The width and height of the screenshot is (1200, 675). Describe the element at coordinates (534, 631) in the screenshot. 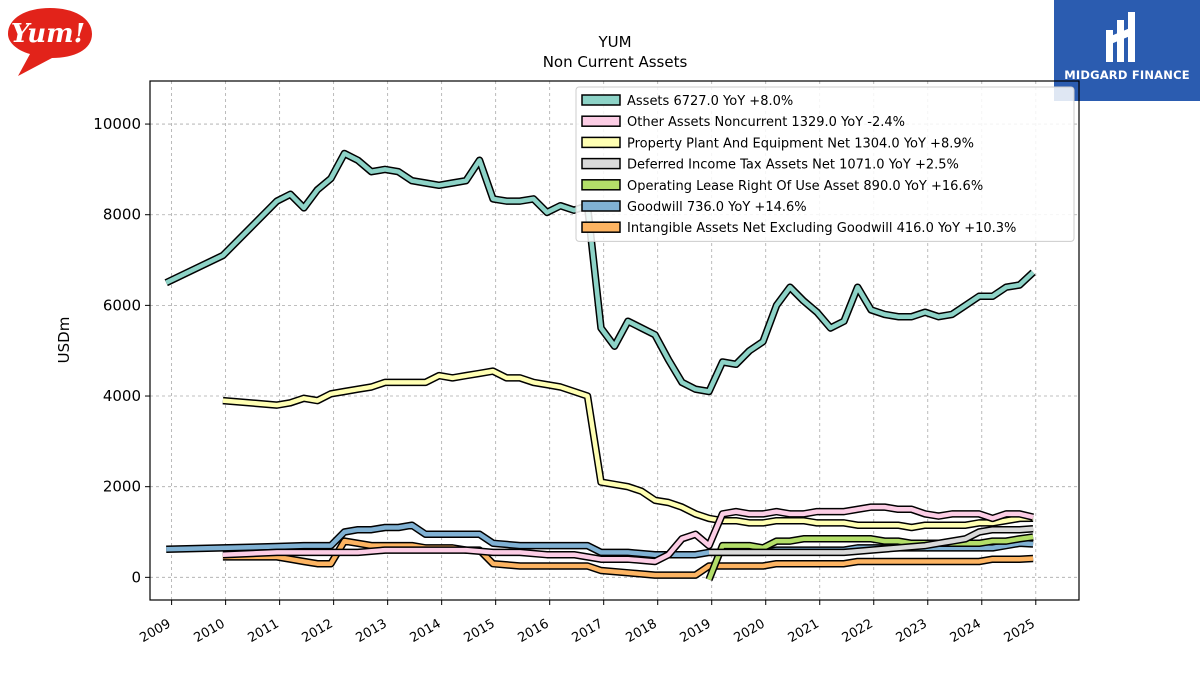

I see `x-tick-label: 2016` at that location.